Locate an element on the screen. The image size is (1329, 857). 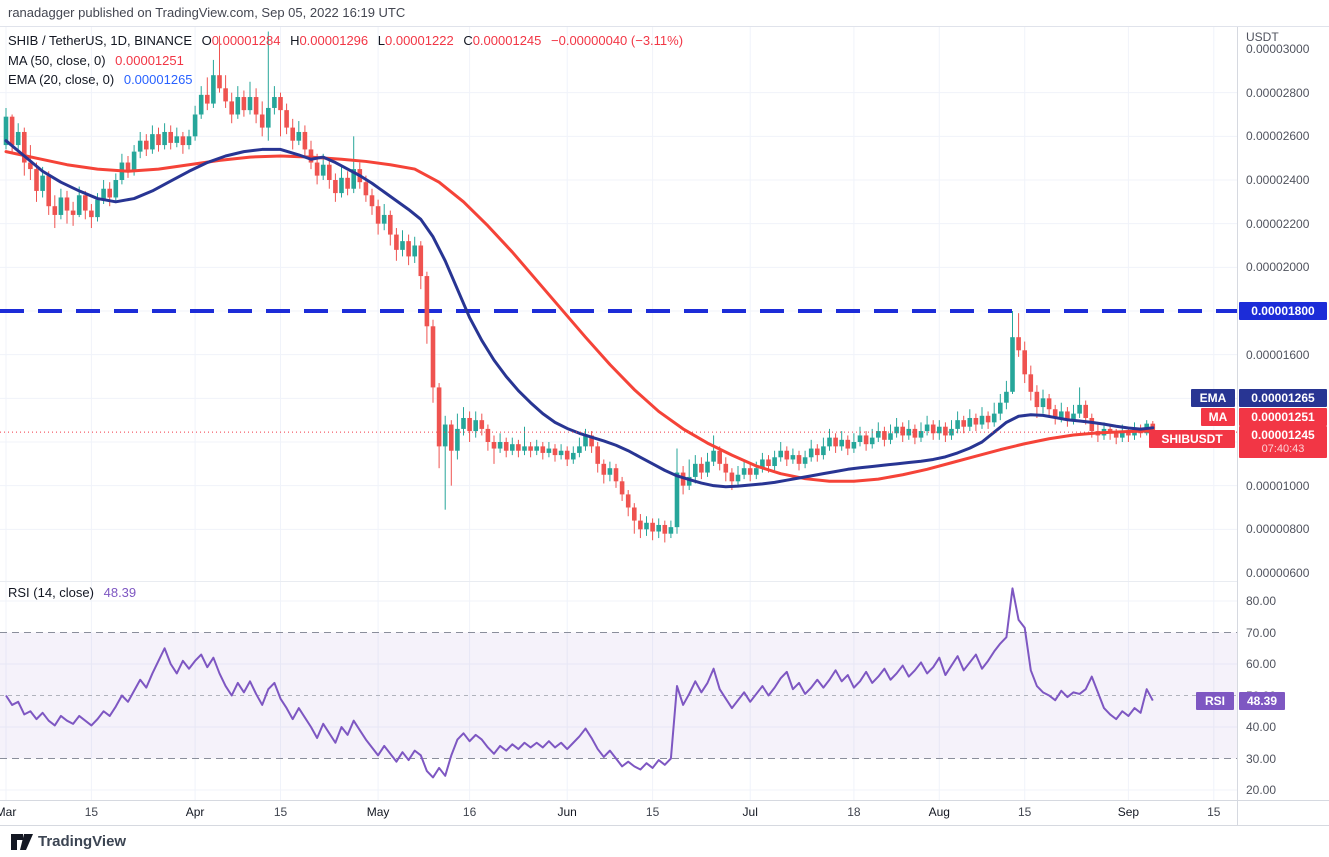
candle-countdown: 07:40:43 is located at coordinates (1283, 449).